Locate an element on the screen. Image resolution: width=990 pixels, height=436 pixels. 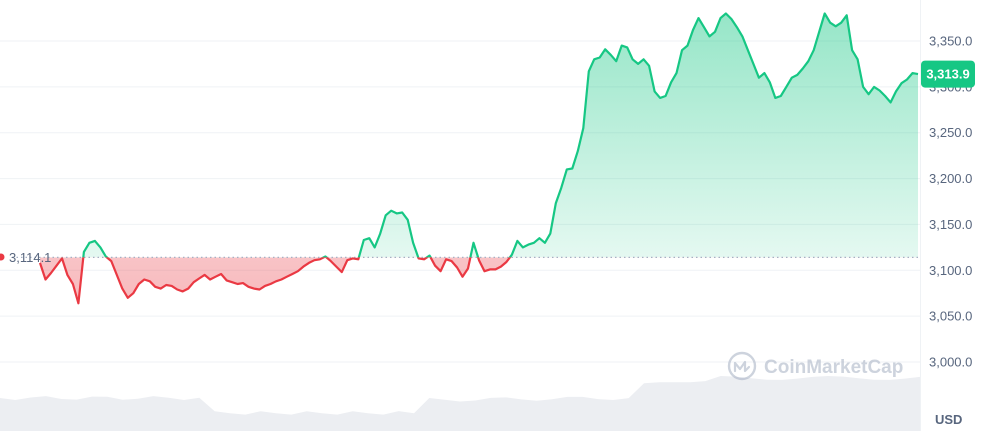
price-line-down-segment is located at coordinates (275, 281).